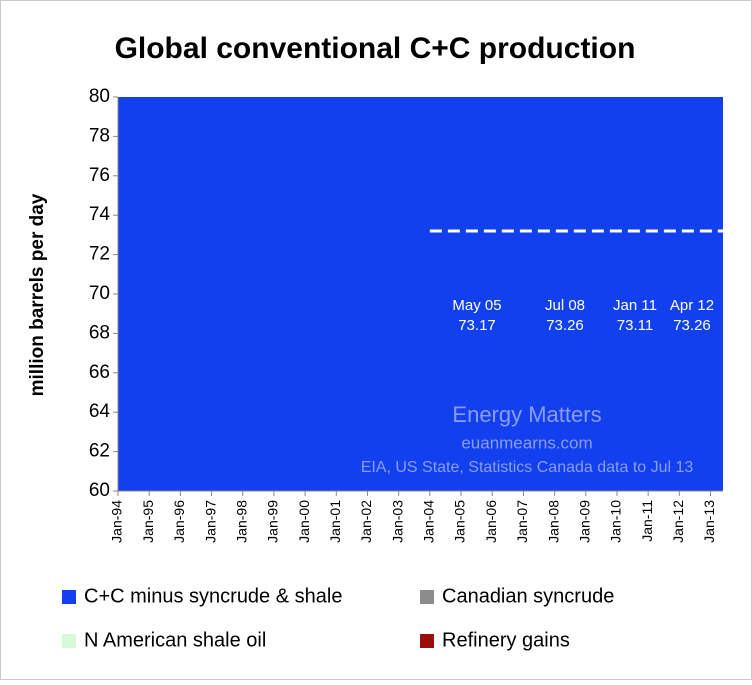 This screenshot has width=752, height=685. I want to click on y-axis-label: million barrels per day, so click(37, 294).